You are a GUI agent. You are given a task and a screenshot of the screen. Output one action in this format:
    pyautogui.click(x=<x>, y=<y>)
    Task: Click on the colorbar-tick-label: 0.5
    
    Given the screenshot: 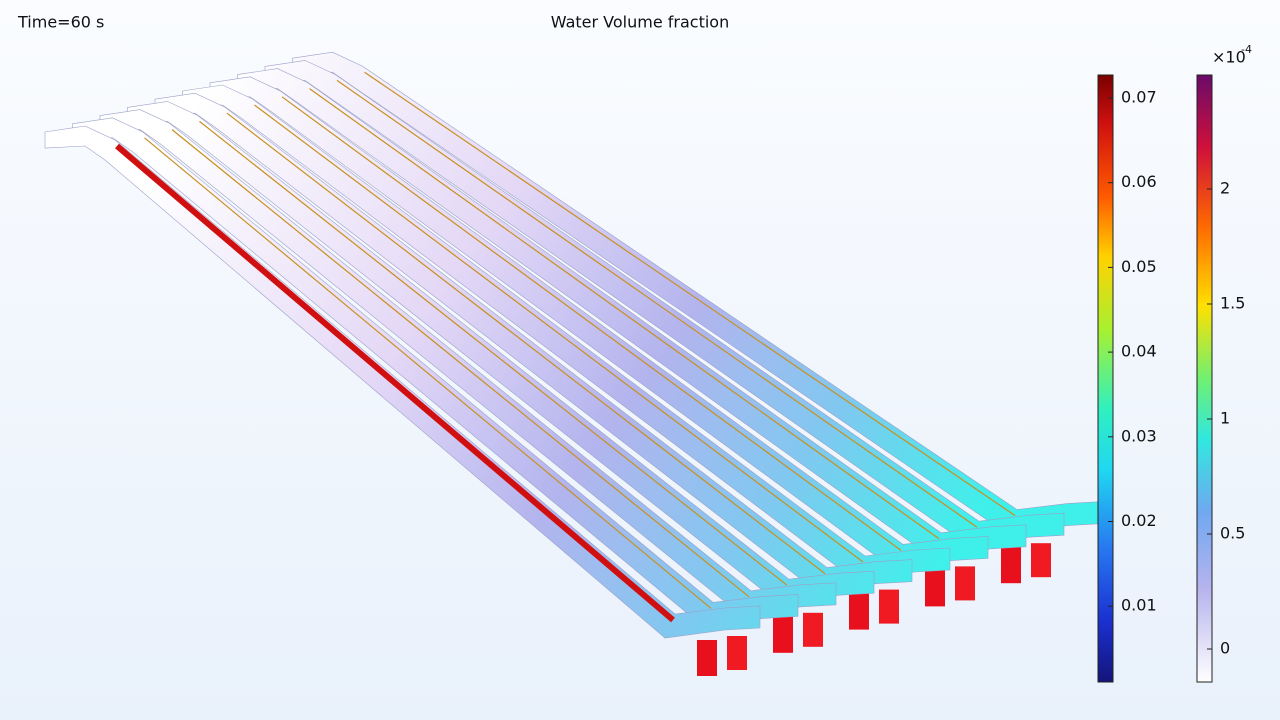 What is the action you would take?
    pyautogui.click(x=1232, y=533)
    